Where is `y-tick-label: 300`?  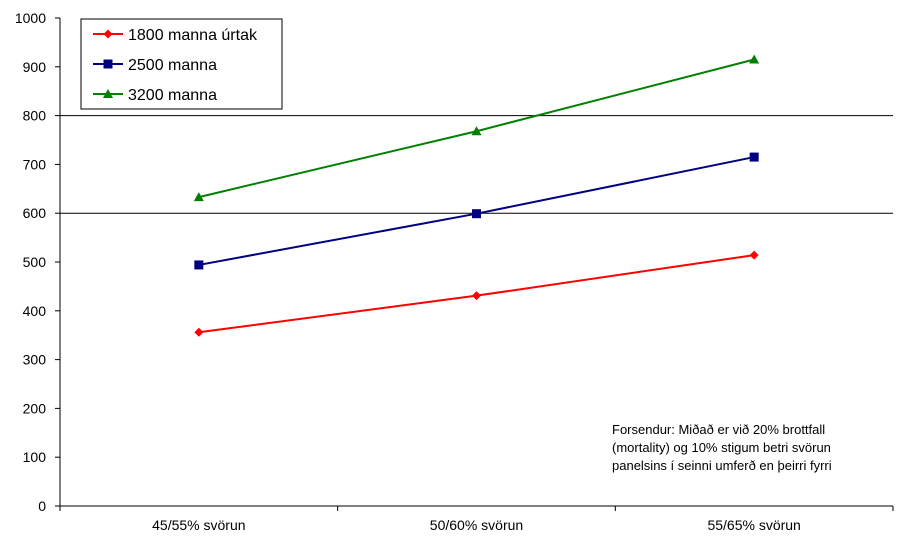 y-tick-label: 300 is located at coordinates (35, 360).